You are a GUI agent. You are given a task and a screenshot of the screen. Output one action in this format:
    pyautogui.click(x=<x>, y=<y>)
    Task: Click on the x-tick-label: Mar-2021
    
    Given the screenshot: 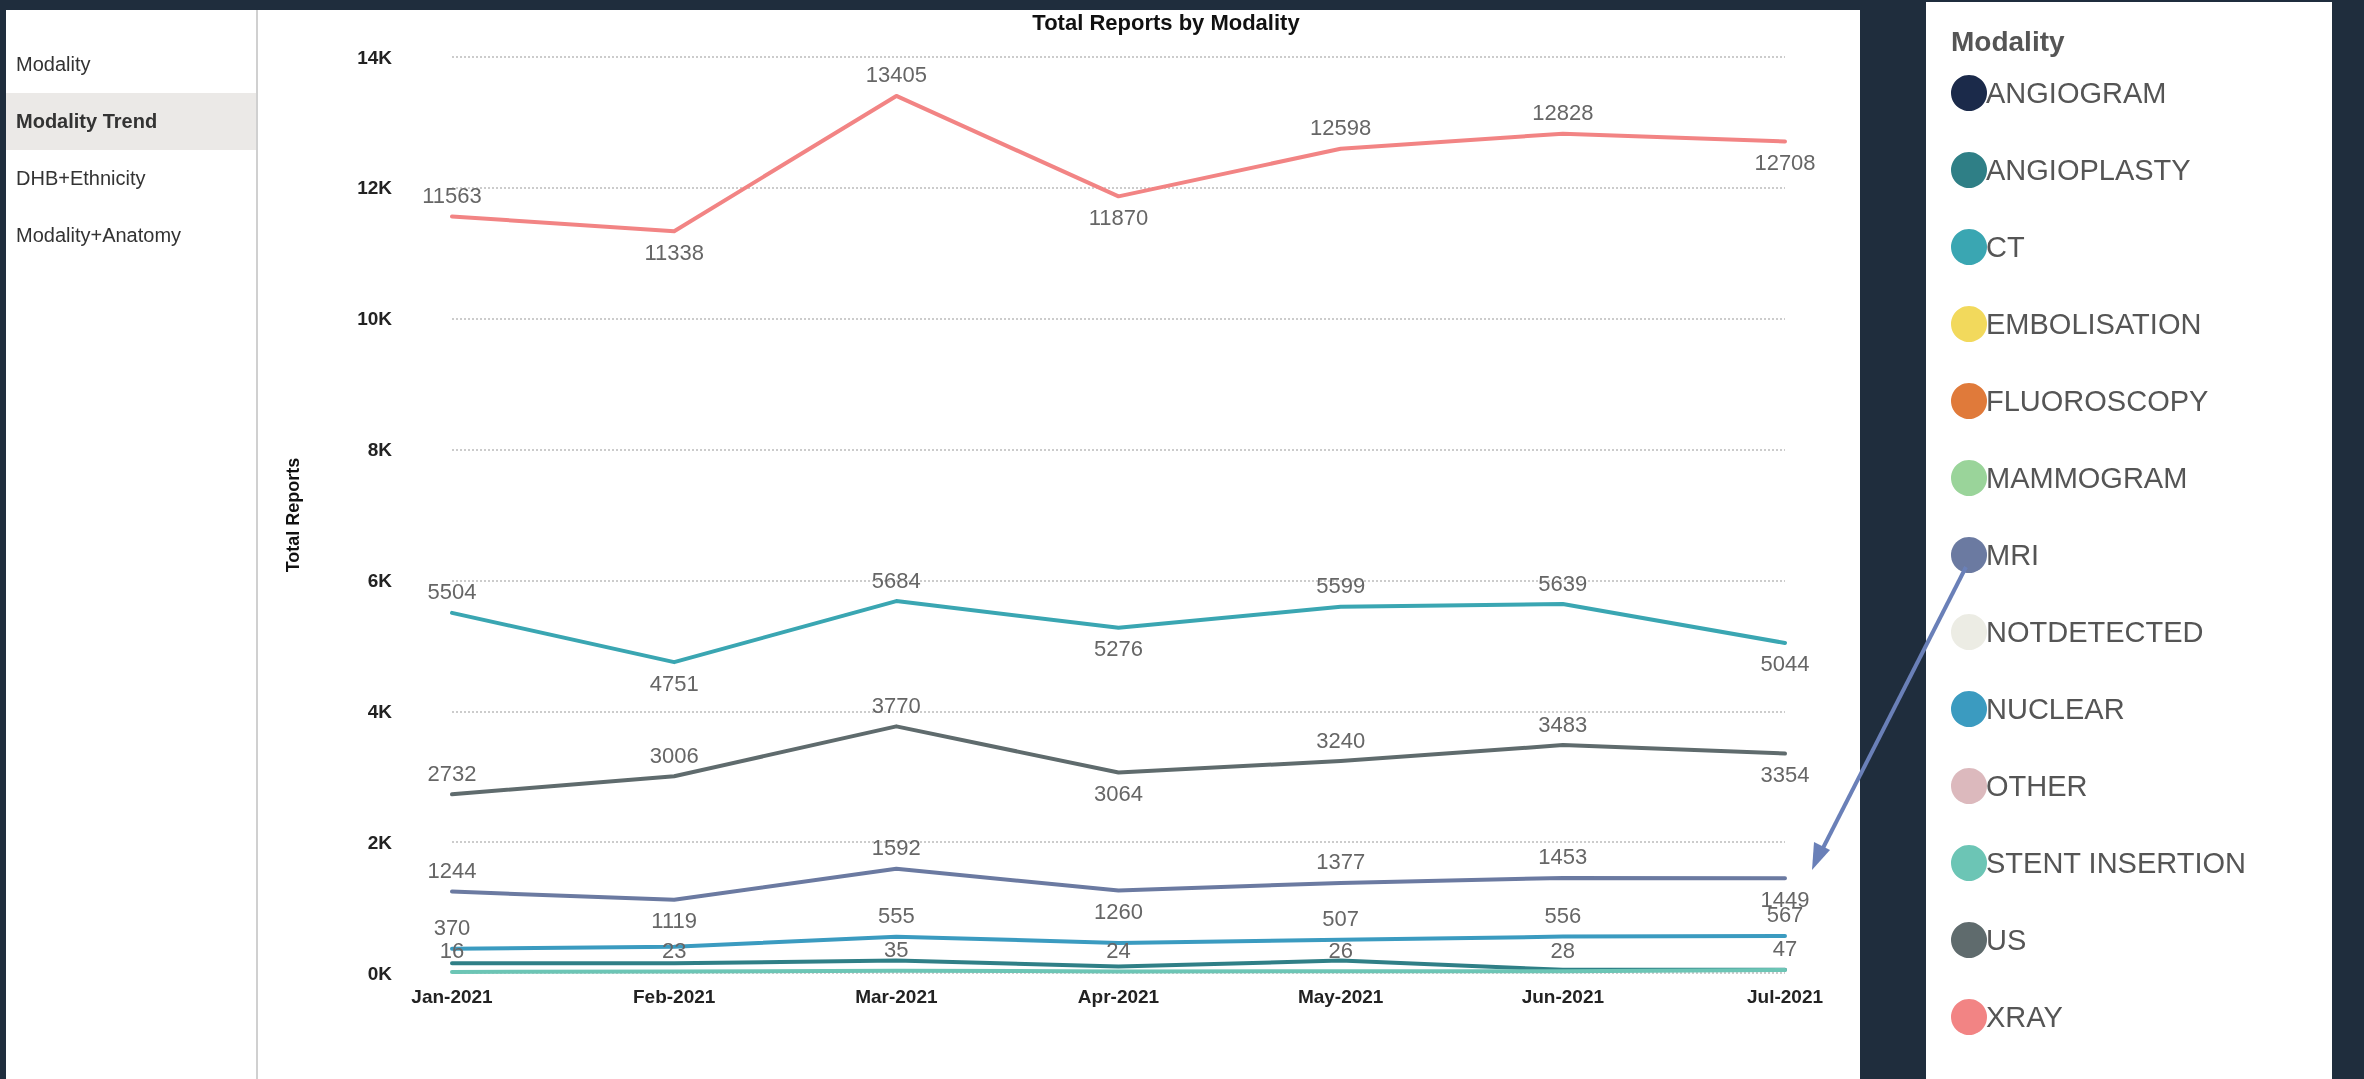 What is the action you would take?
    pyautogui.click(x=896, y=996)
    